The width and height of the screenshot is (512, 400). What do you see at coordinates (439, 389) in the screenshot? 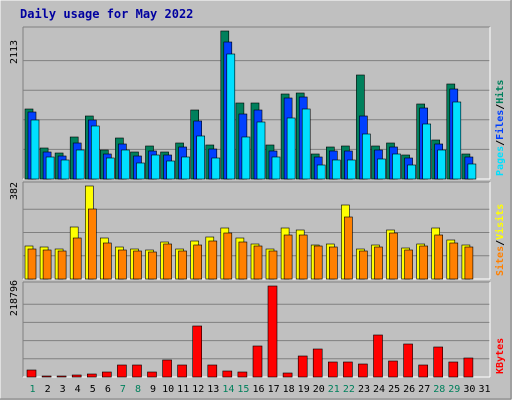
I see `day-label-28: 28` at bounding box center [439, 389].